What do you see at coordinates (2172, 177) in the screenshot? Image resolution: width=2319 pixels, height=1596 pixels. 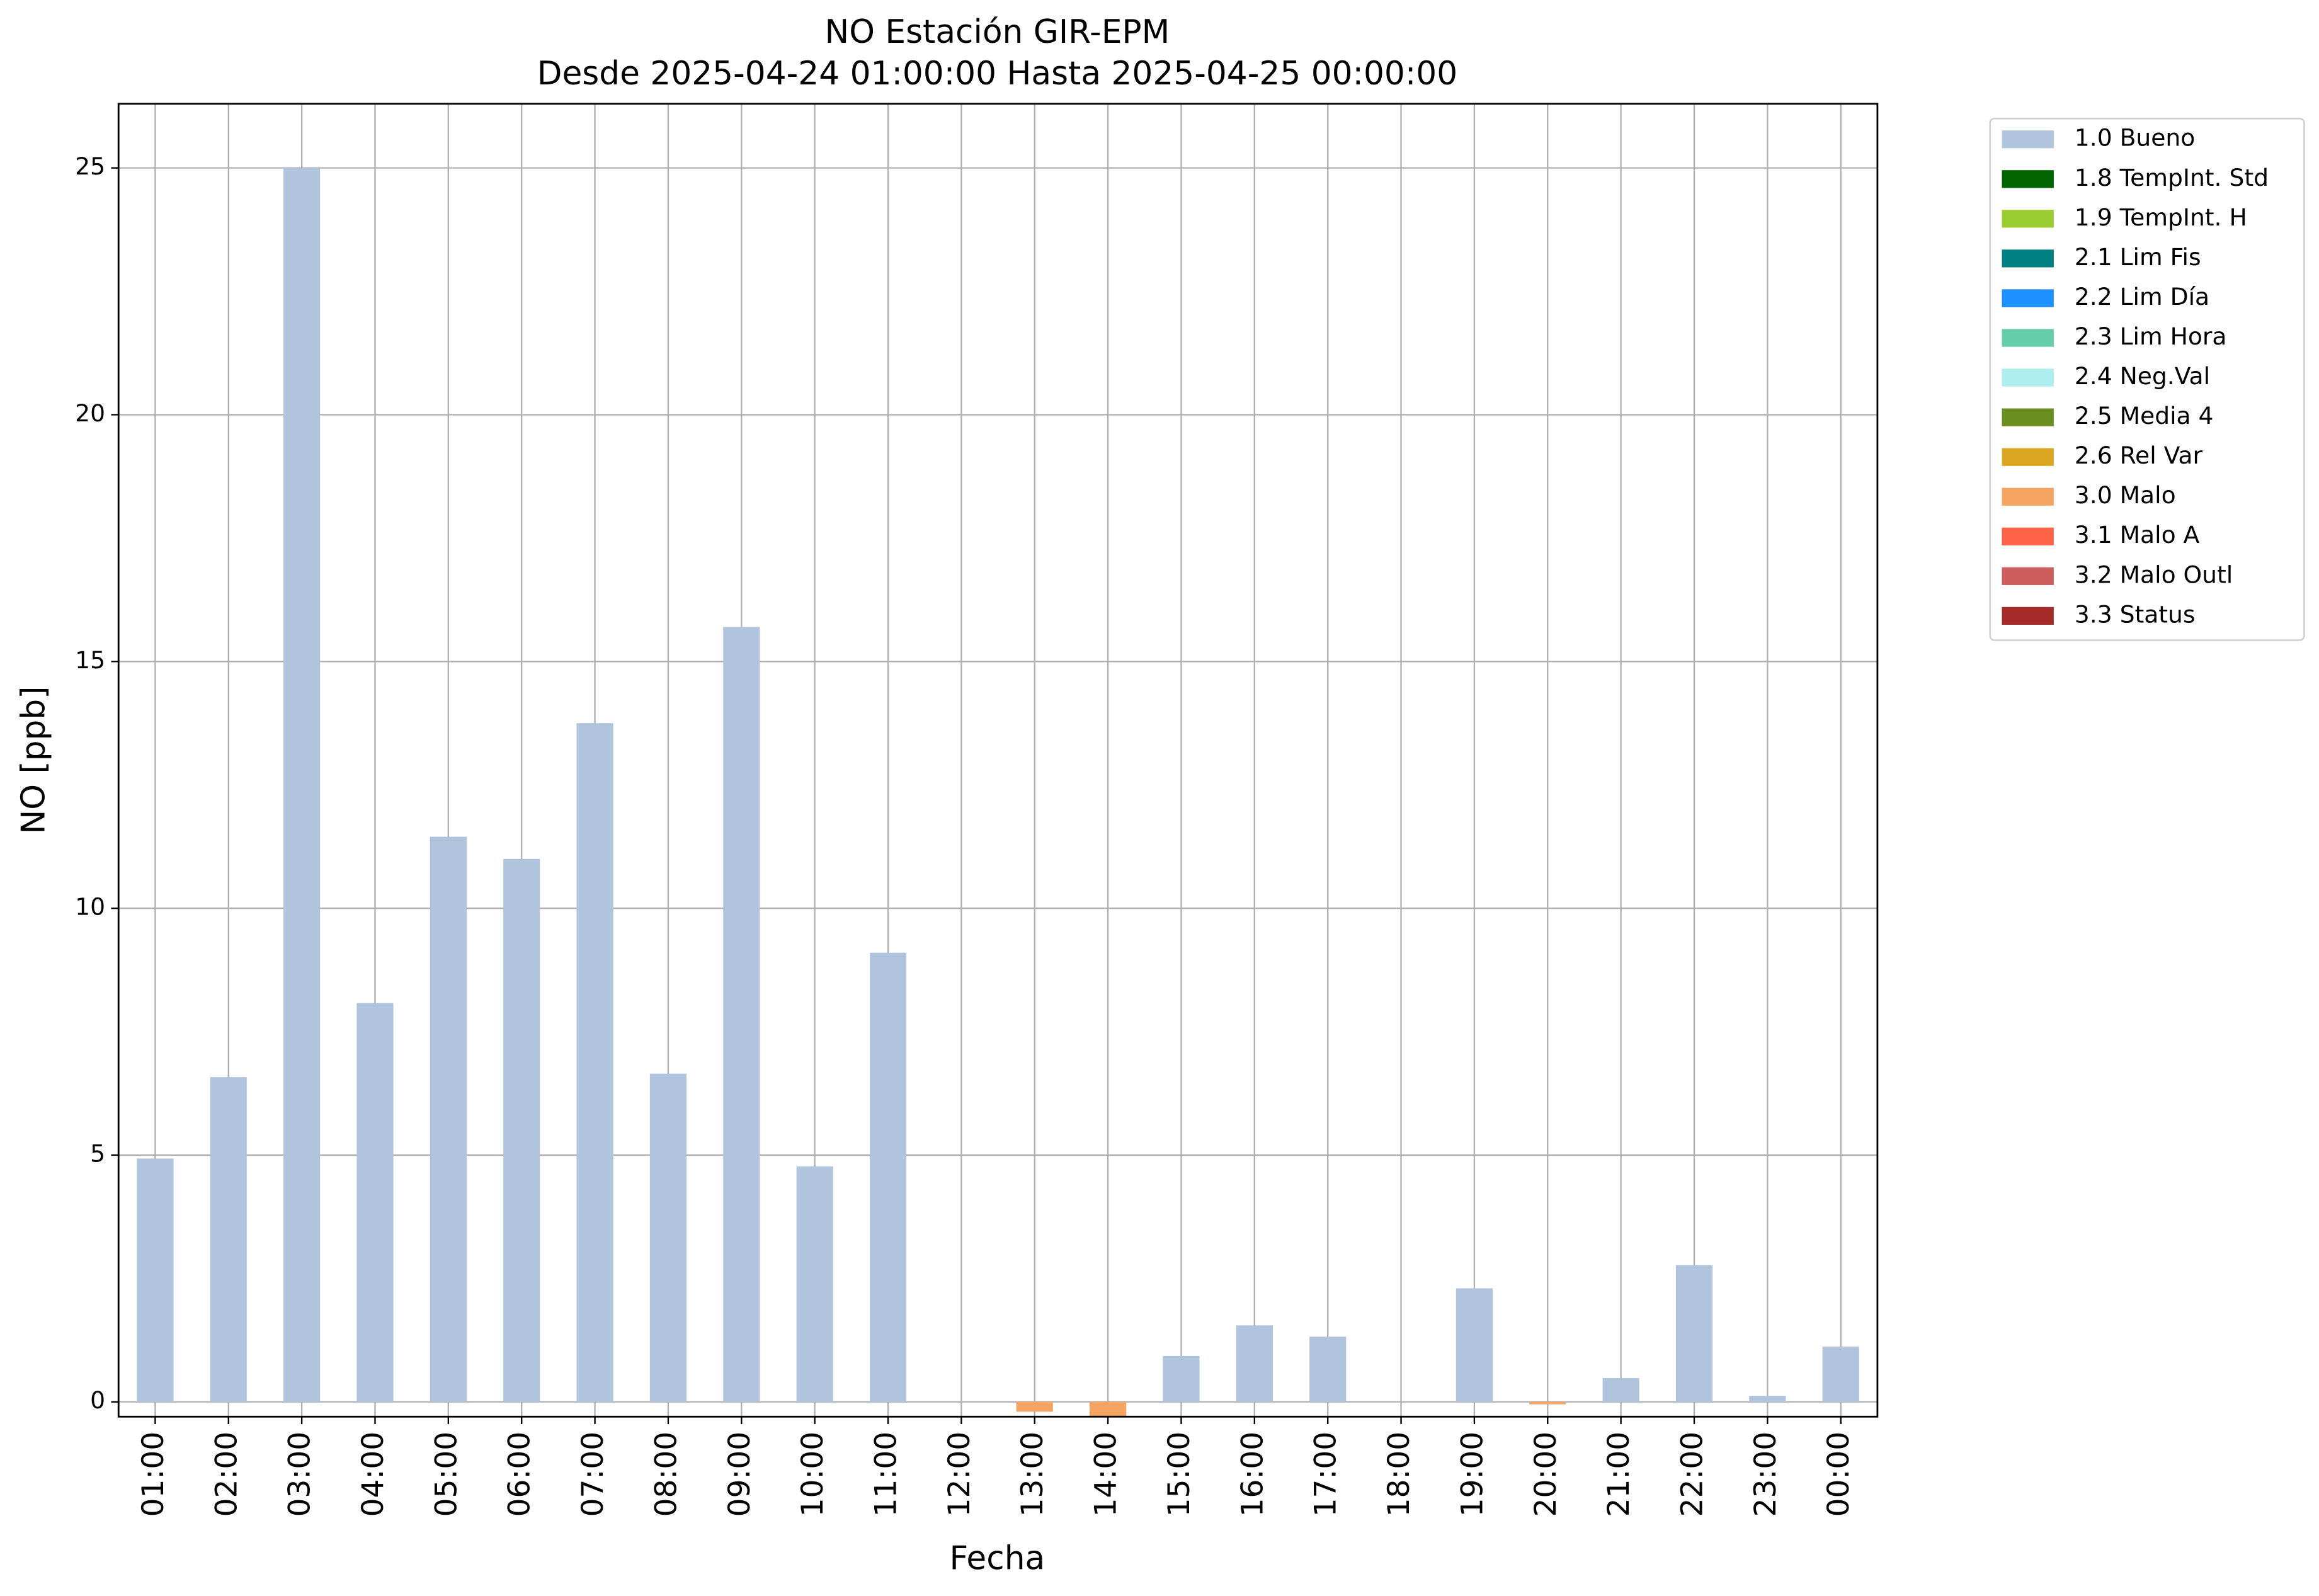 I see `legend-label: 1.8 TempInt. Std` at bounding box center [2172, 177].